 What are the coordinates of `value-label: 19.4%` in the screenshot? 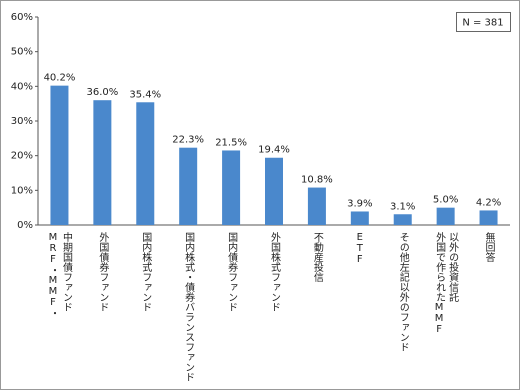 It's located at (274, 150).